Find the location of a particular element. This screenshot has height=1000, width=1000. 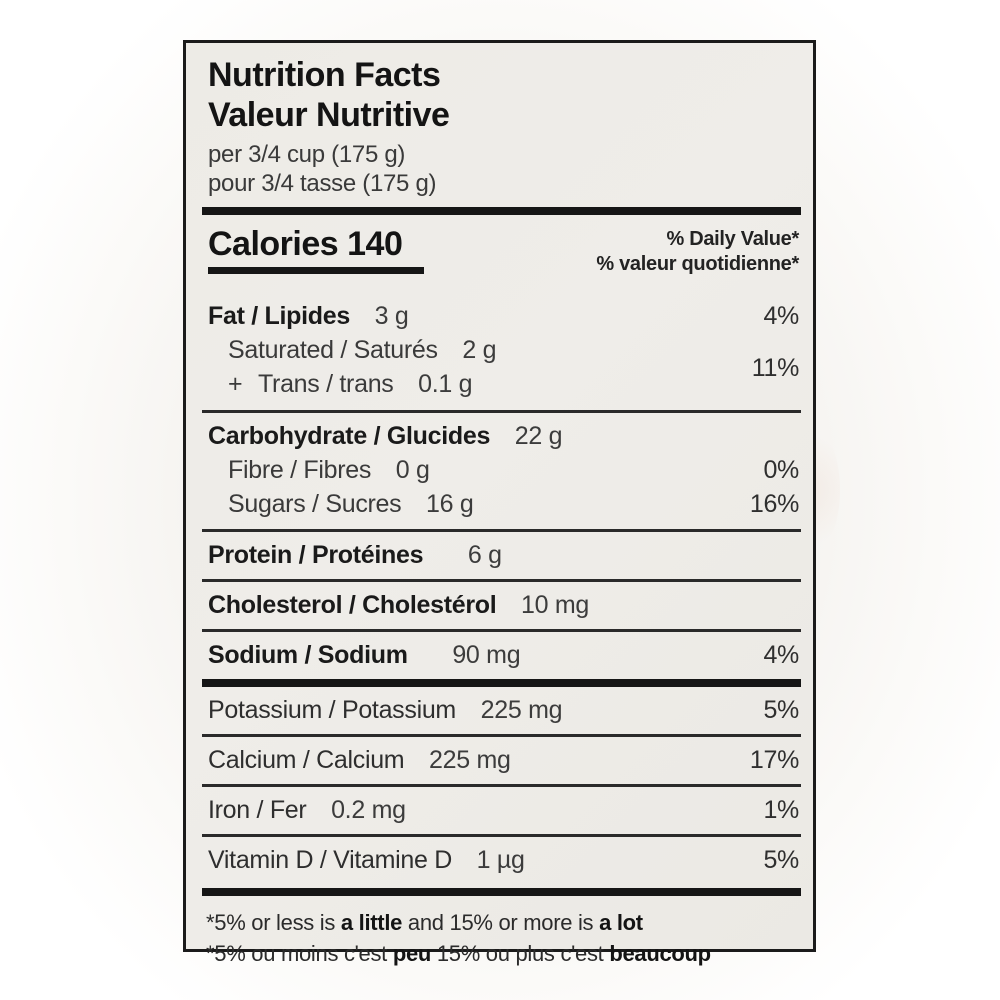

vitamin-d-daily-value: 5% is located at coordinates (781, 860).